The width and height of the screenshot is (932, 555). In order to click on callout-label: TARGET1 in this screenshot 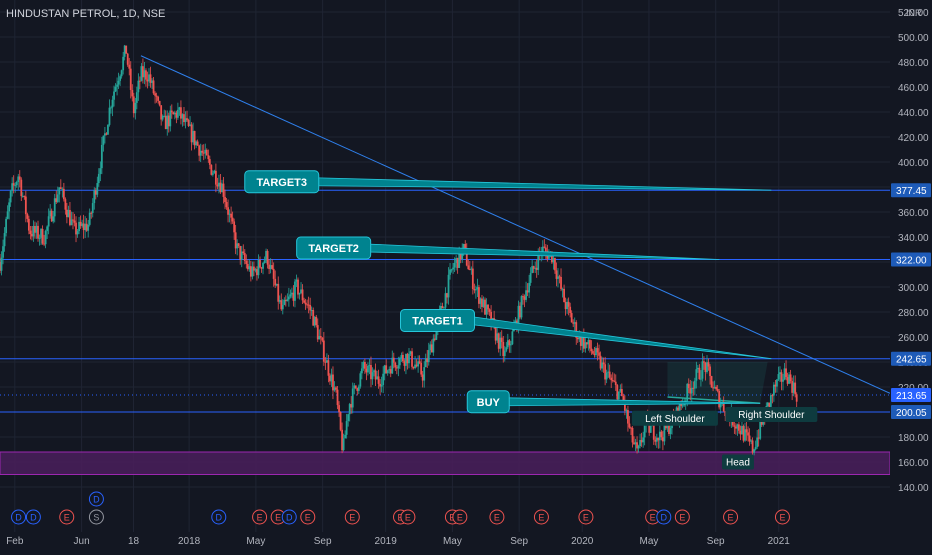, I will do `click(437, 322)`.